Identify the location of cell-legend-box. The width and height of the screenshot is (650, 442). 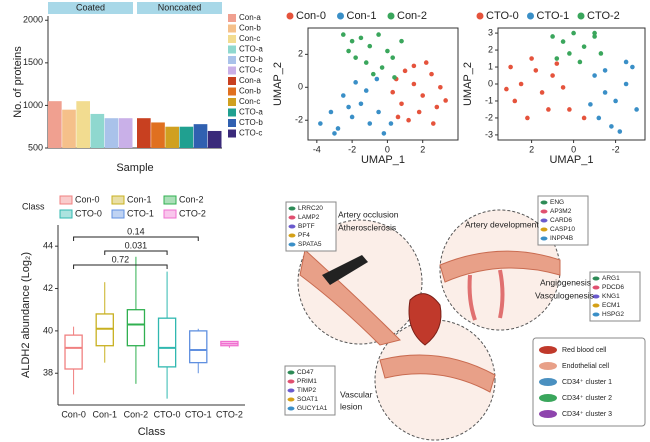
(589, 382).